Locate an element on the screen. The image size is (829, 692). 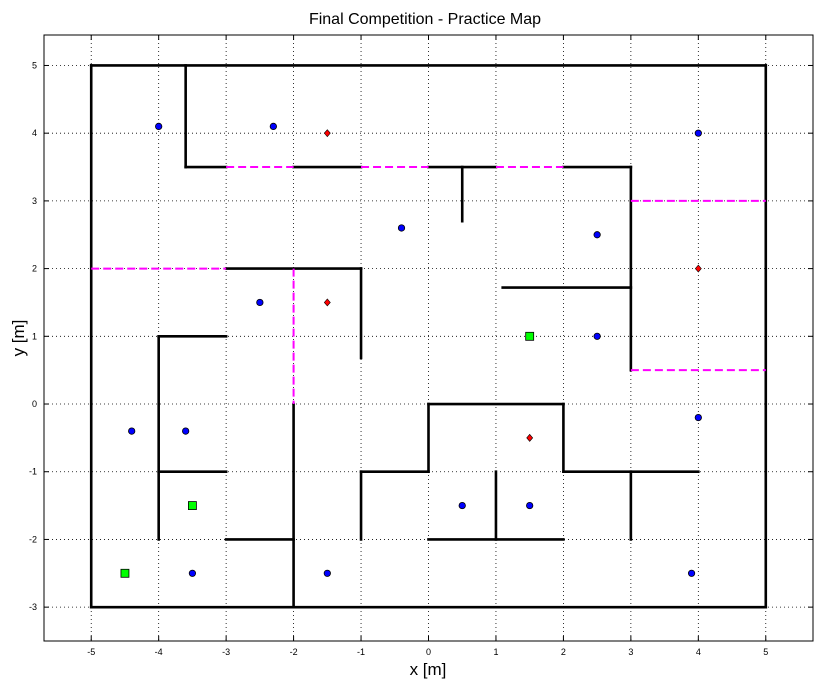
y-tick-label: 0 is located at coordinates (34, 404).